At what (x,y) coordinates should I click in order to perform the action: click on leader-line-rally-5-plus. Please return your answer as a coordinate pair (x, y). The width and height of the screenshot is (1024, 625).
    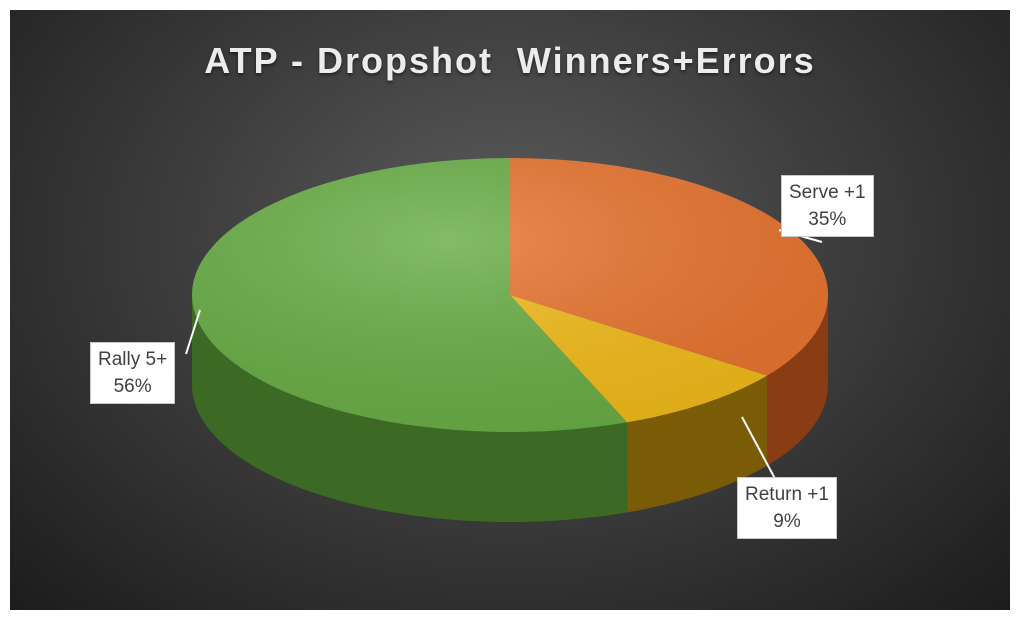
    Looking at the image, I should click on (193, 332).